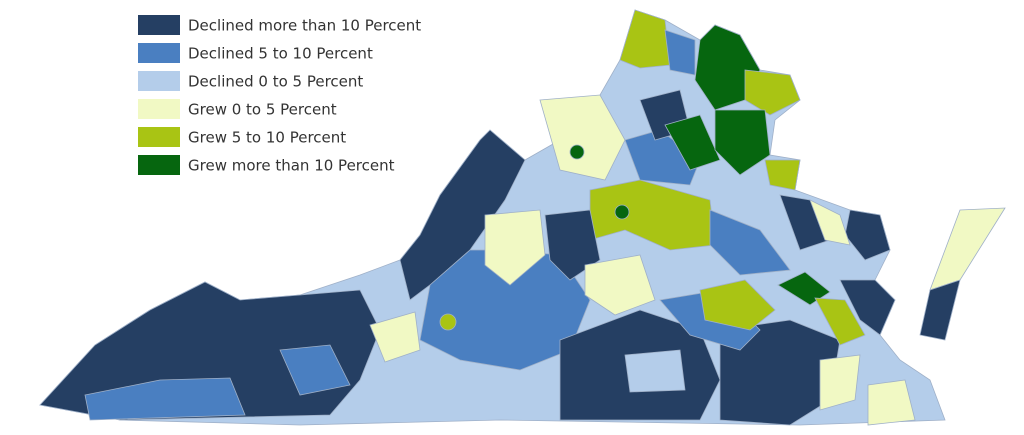 This screenshot has height=435, width=1024. I want to click on legend-label: Grew more than 10 Percent, so click(291, 166).